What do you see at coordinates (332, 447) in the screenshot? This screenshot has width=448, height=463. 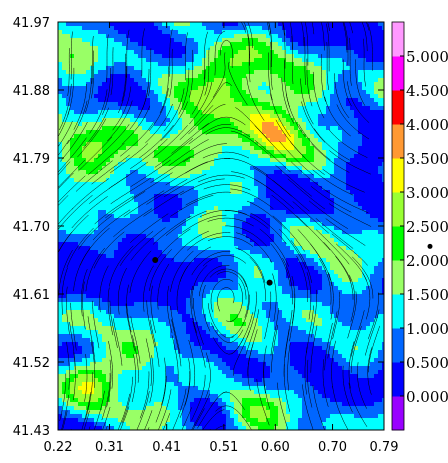 I see `x-tick-label: 0.70` at bounding box center [332, 447].